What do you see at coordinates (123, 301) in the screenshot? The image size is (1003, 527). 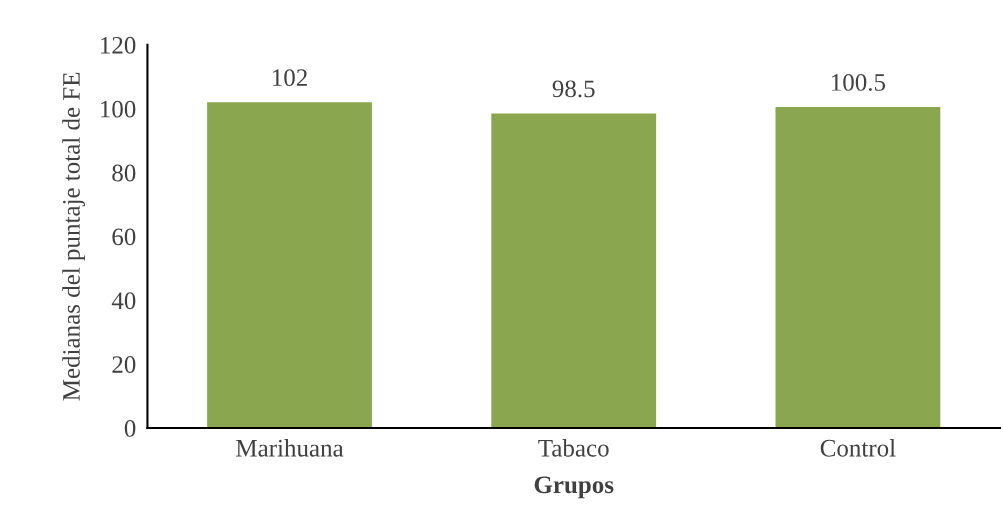 I see `y-tick-label: 40` at bounding box center [123, 301].